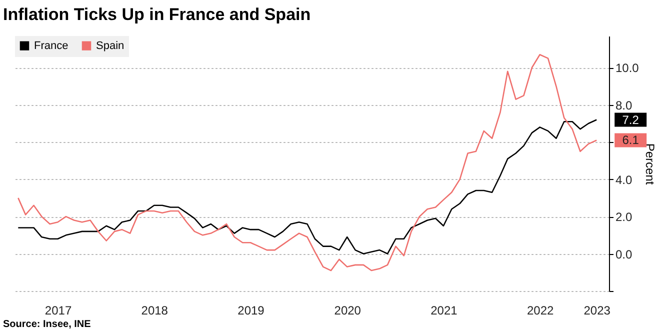  What do you see at coordinates (624, 105) in the screenshot?
I see `y-tick-label: 8.0` at bounding box center [624, 105].